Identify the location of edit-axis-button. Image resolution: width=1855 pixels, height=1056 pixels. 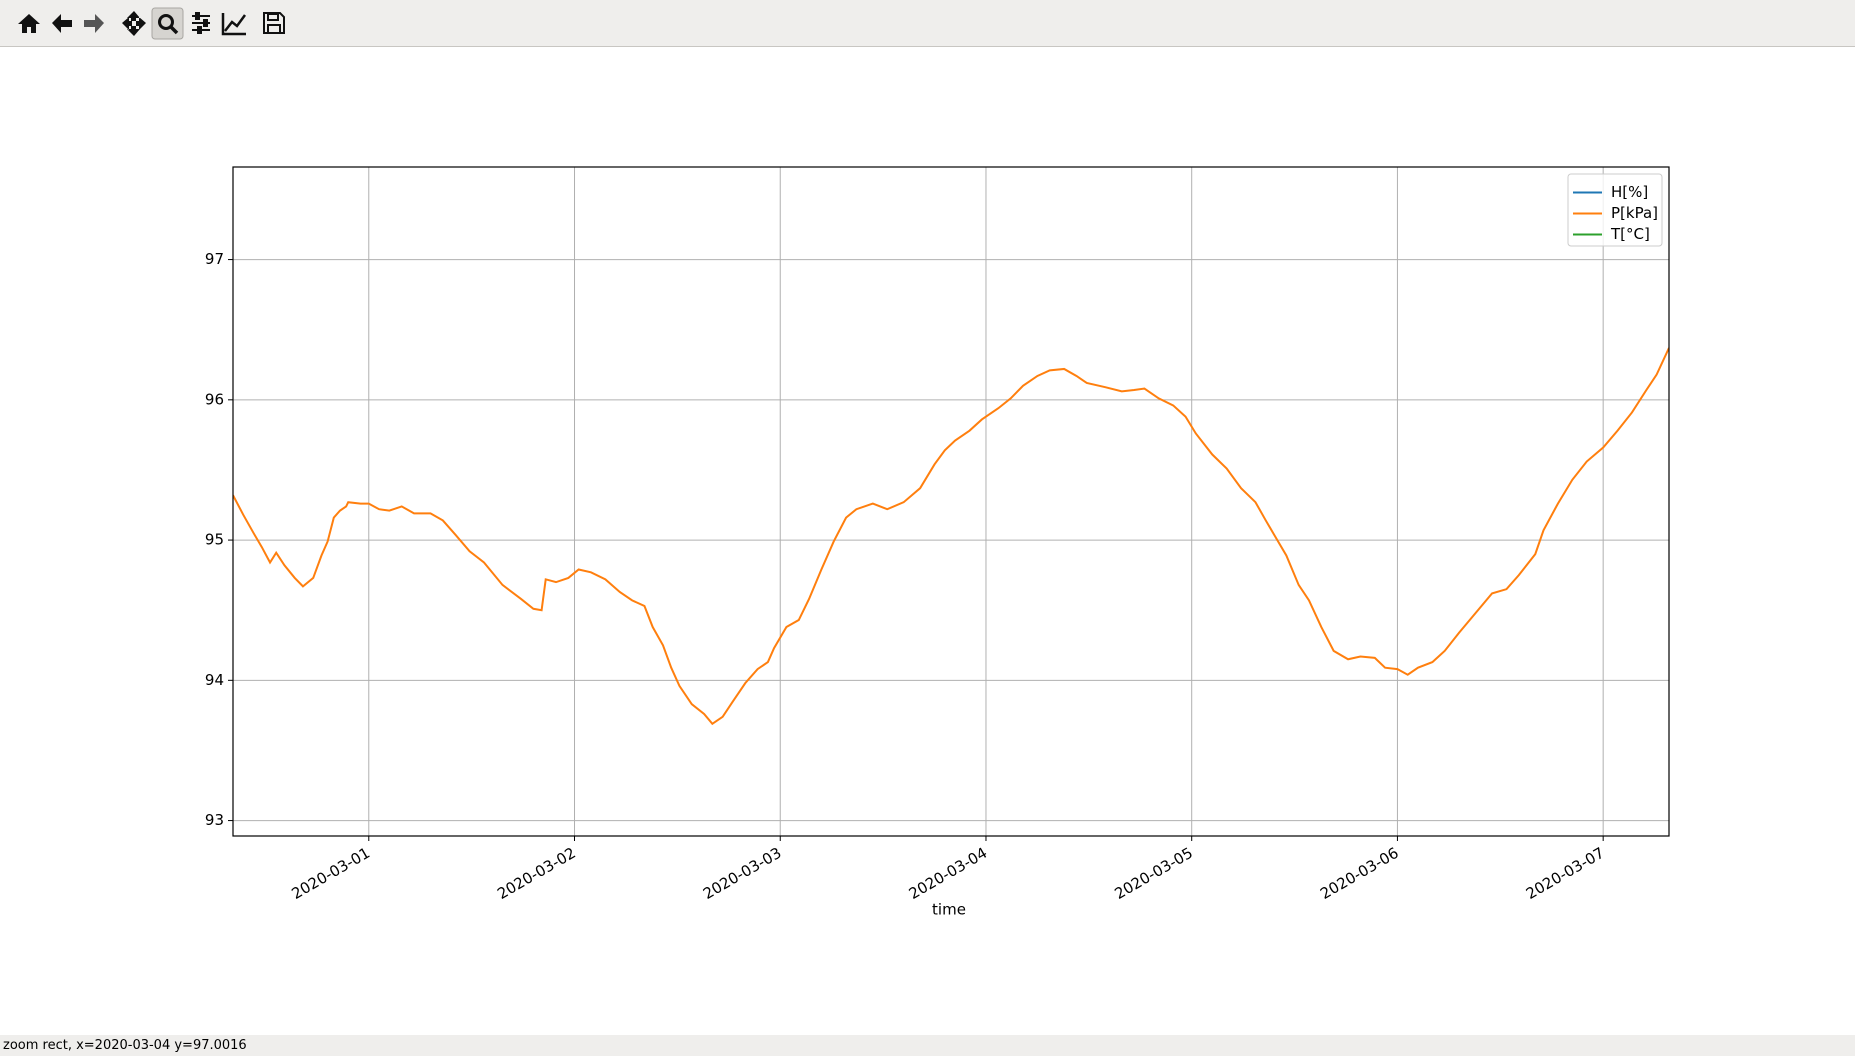
(234, 24).